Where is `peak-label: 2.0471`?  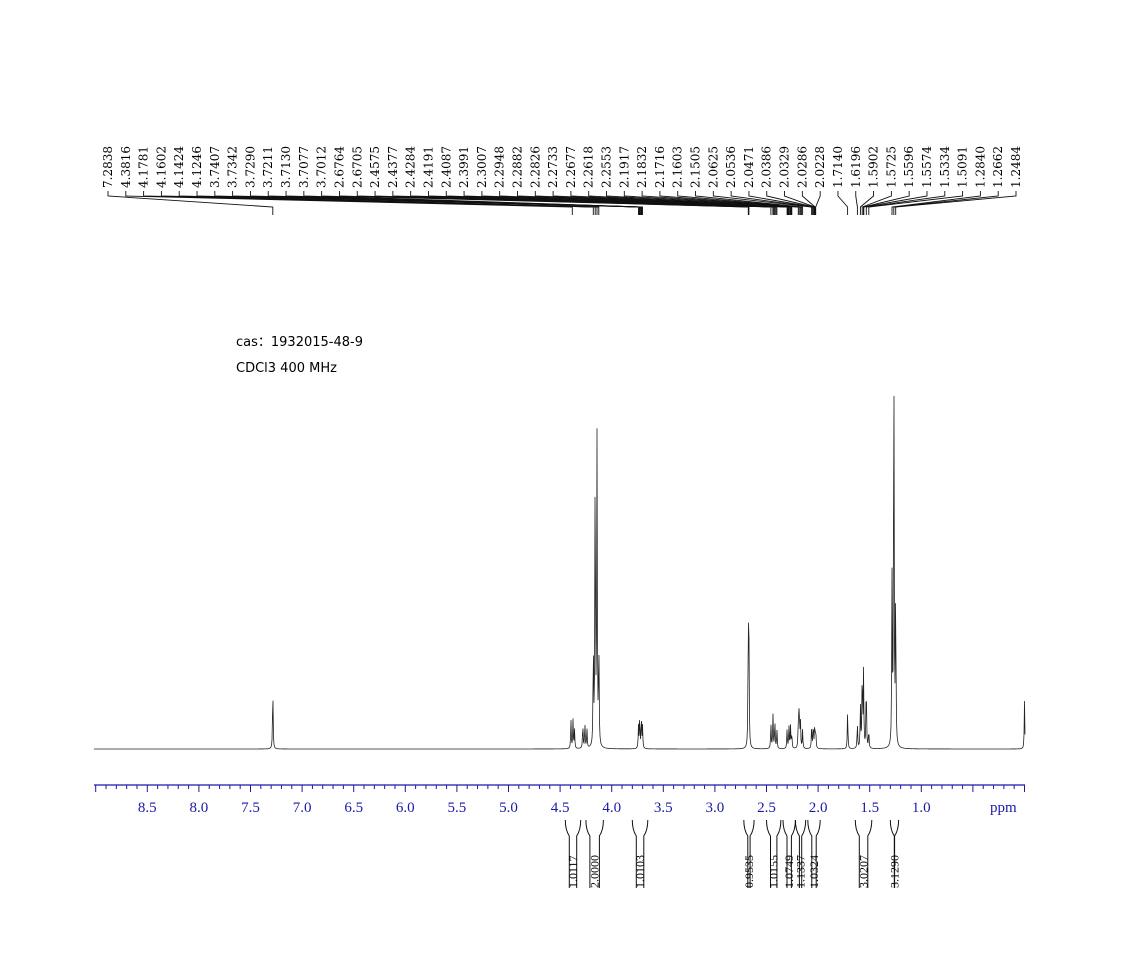
peak-label: 2.0471 is located at coordinates (749, 167).